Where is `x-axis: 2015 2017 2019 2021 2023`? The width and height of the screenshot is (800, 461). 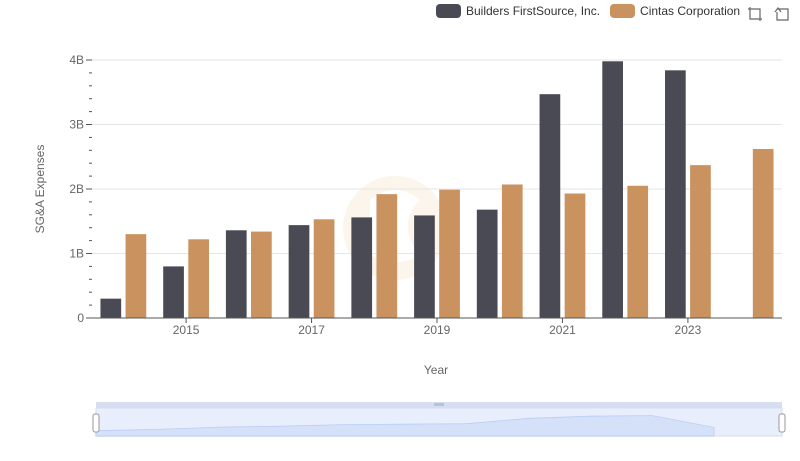 x-axis: 2015 2017 2019 2021 2023 is located at coordinates (437, 327).